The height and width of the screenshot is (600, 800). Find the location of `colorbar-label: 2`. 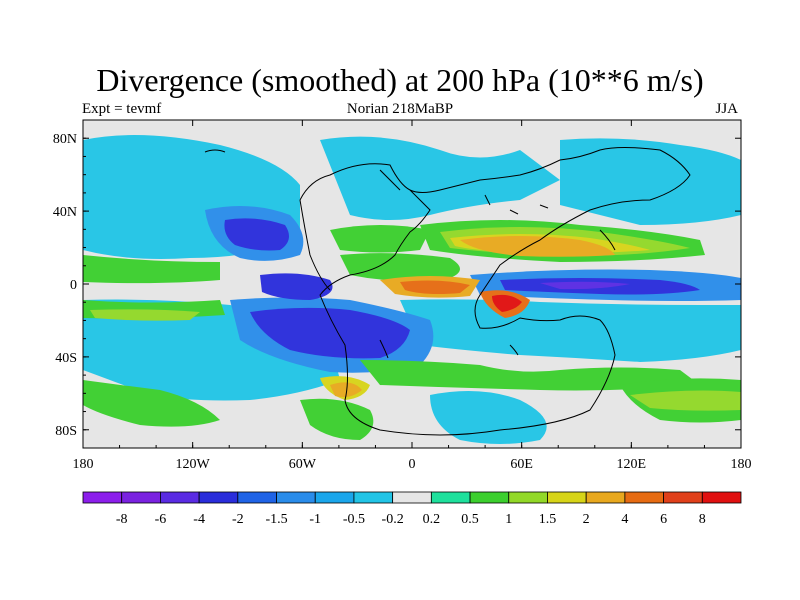

colorbar-label: 2 is located at coordinates (586, 519).